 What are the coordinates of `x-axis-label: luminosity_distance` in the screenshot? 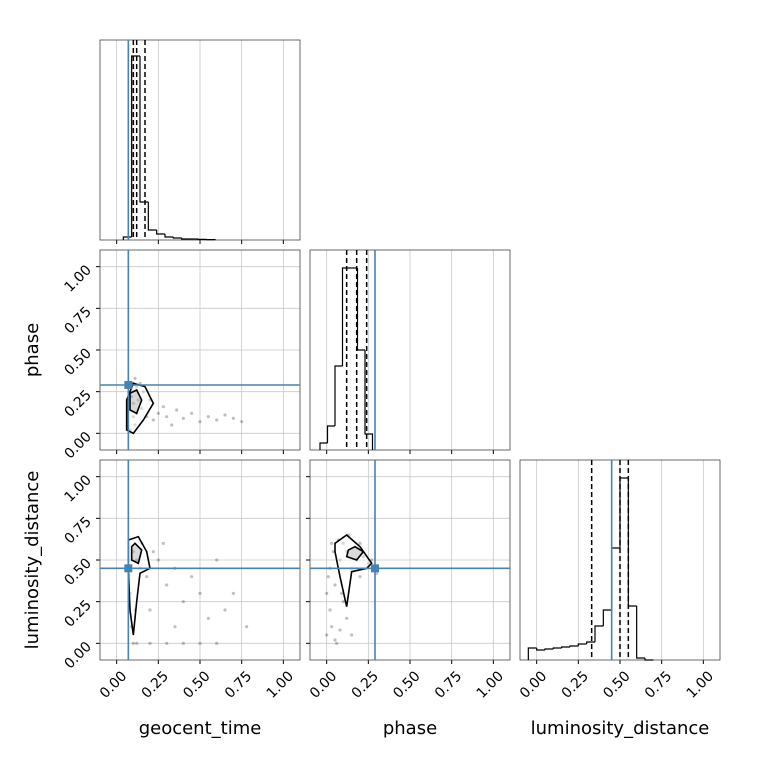 It's located at (620, 728).